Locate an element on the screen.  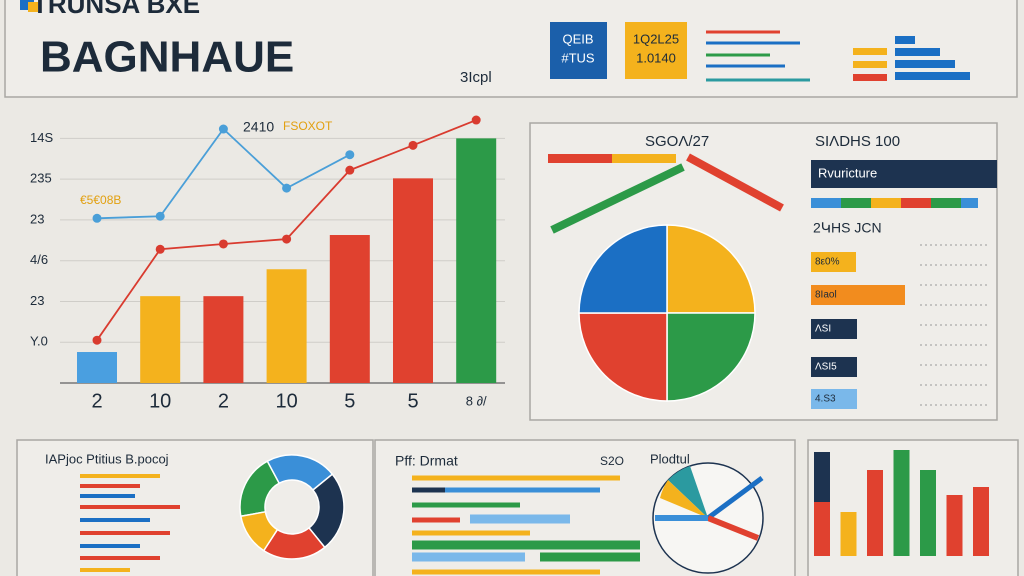
tile-text: 1Q2L25 is located at coordinates (656, 38).